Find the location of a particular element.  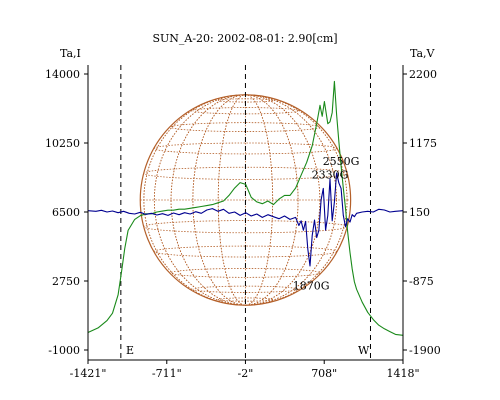

right-tick-label: 1175 is located at coordinates (423, 143).